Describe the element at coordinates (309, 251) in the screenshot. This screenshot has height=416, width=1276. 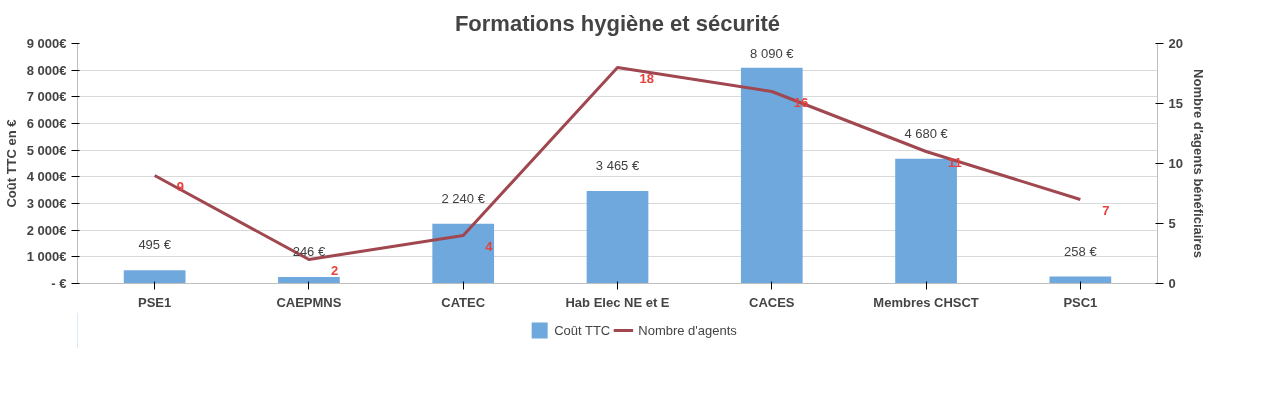
I see `data-label: 246 €` at that location.